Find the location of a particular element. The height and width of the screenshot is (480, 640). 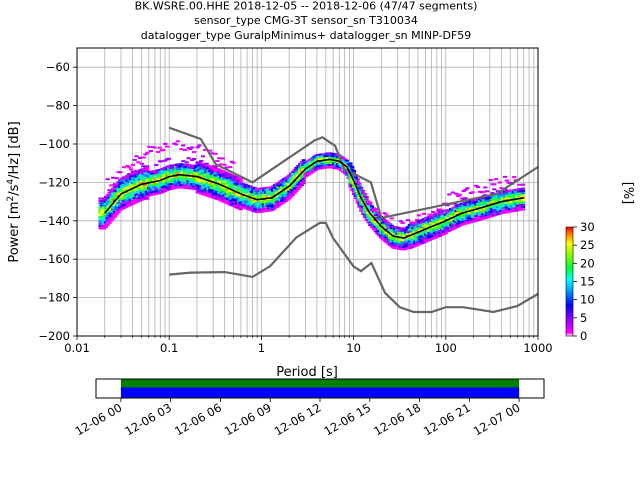

x-axis-label: Period [s] is located at coordinates (307, 372).